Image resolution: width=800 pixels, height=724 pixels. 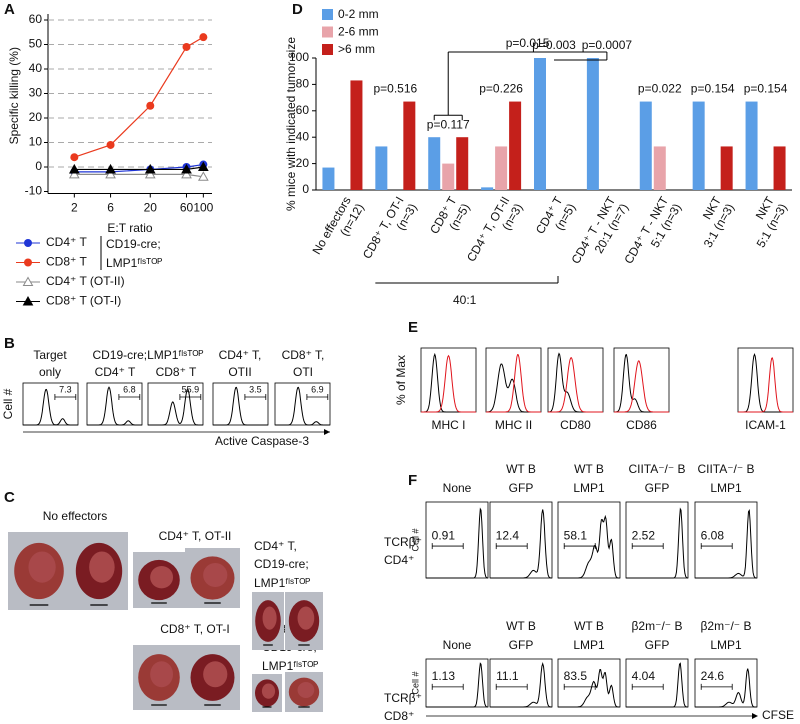 What do you see at coordinates (576, 535) in the screenshot?
I see `gate-value: 58.1` at bounding box center [576, 535].